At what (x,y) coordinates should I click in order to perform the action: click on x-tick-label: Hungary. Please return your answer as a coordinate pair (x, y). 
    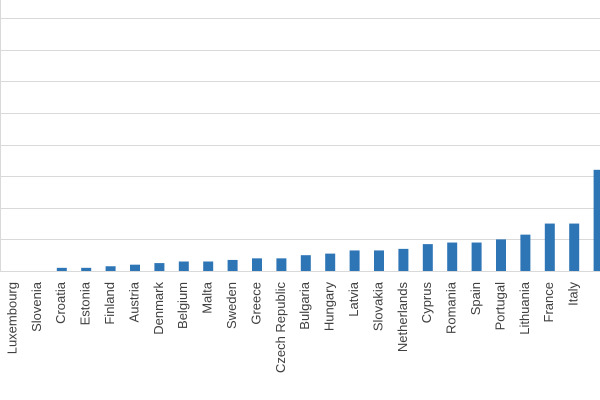
    Looking at the image, I should click on (329, 307).